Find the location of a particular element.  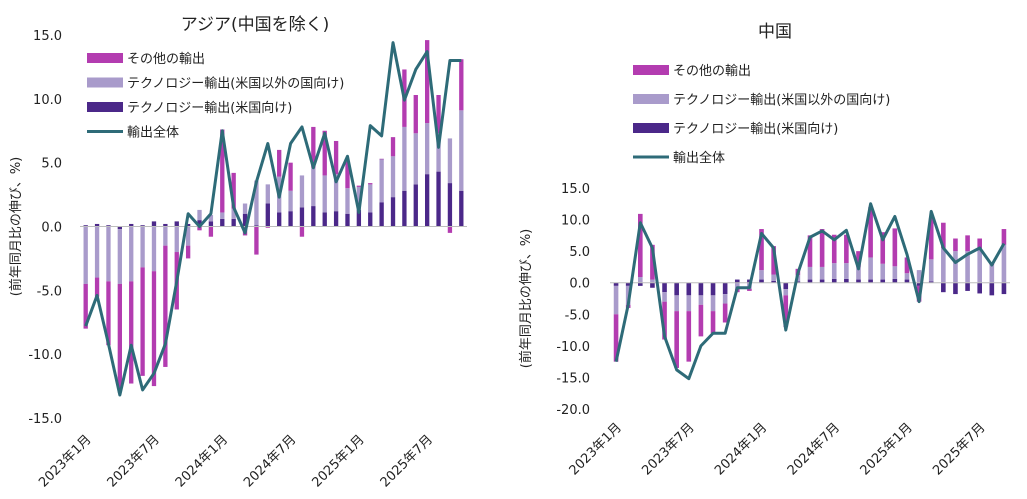

x-tick-label: 2023年7月 is located at coordinates (134, 461).